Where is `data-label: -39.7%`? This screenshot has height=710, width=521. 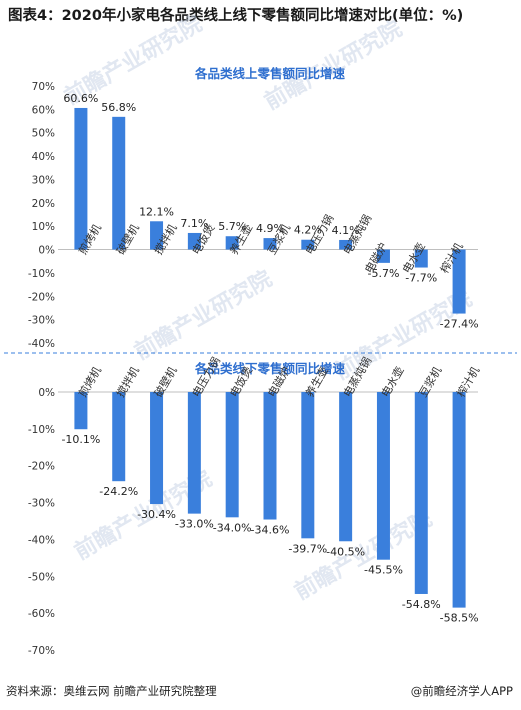
data-label: -39.7% is located at coordinates (307, 548).